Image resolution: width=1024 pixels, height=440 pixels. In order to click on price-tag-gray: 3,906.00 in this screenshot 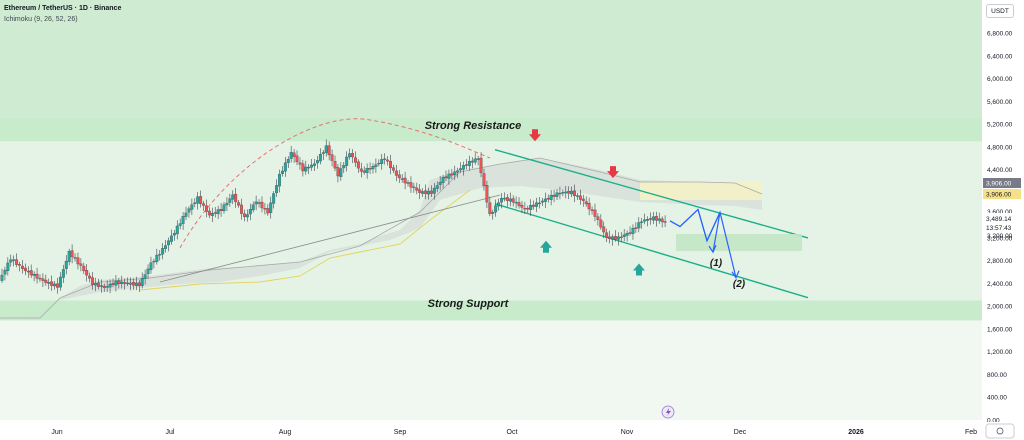, I will do `click(999, 184)`.